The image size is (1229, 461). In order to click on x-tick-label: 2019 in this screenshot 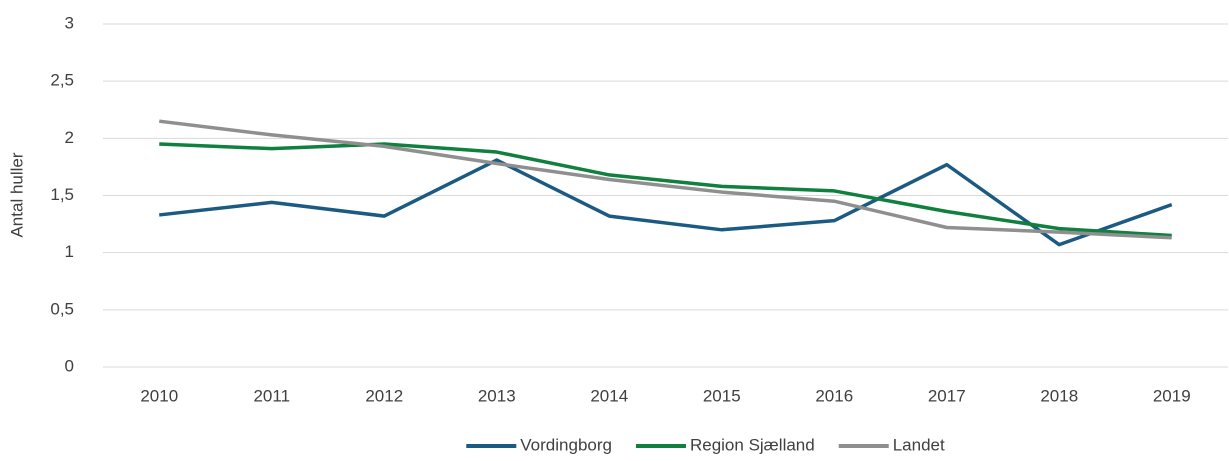, I will do `click(1172, 395)`.